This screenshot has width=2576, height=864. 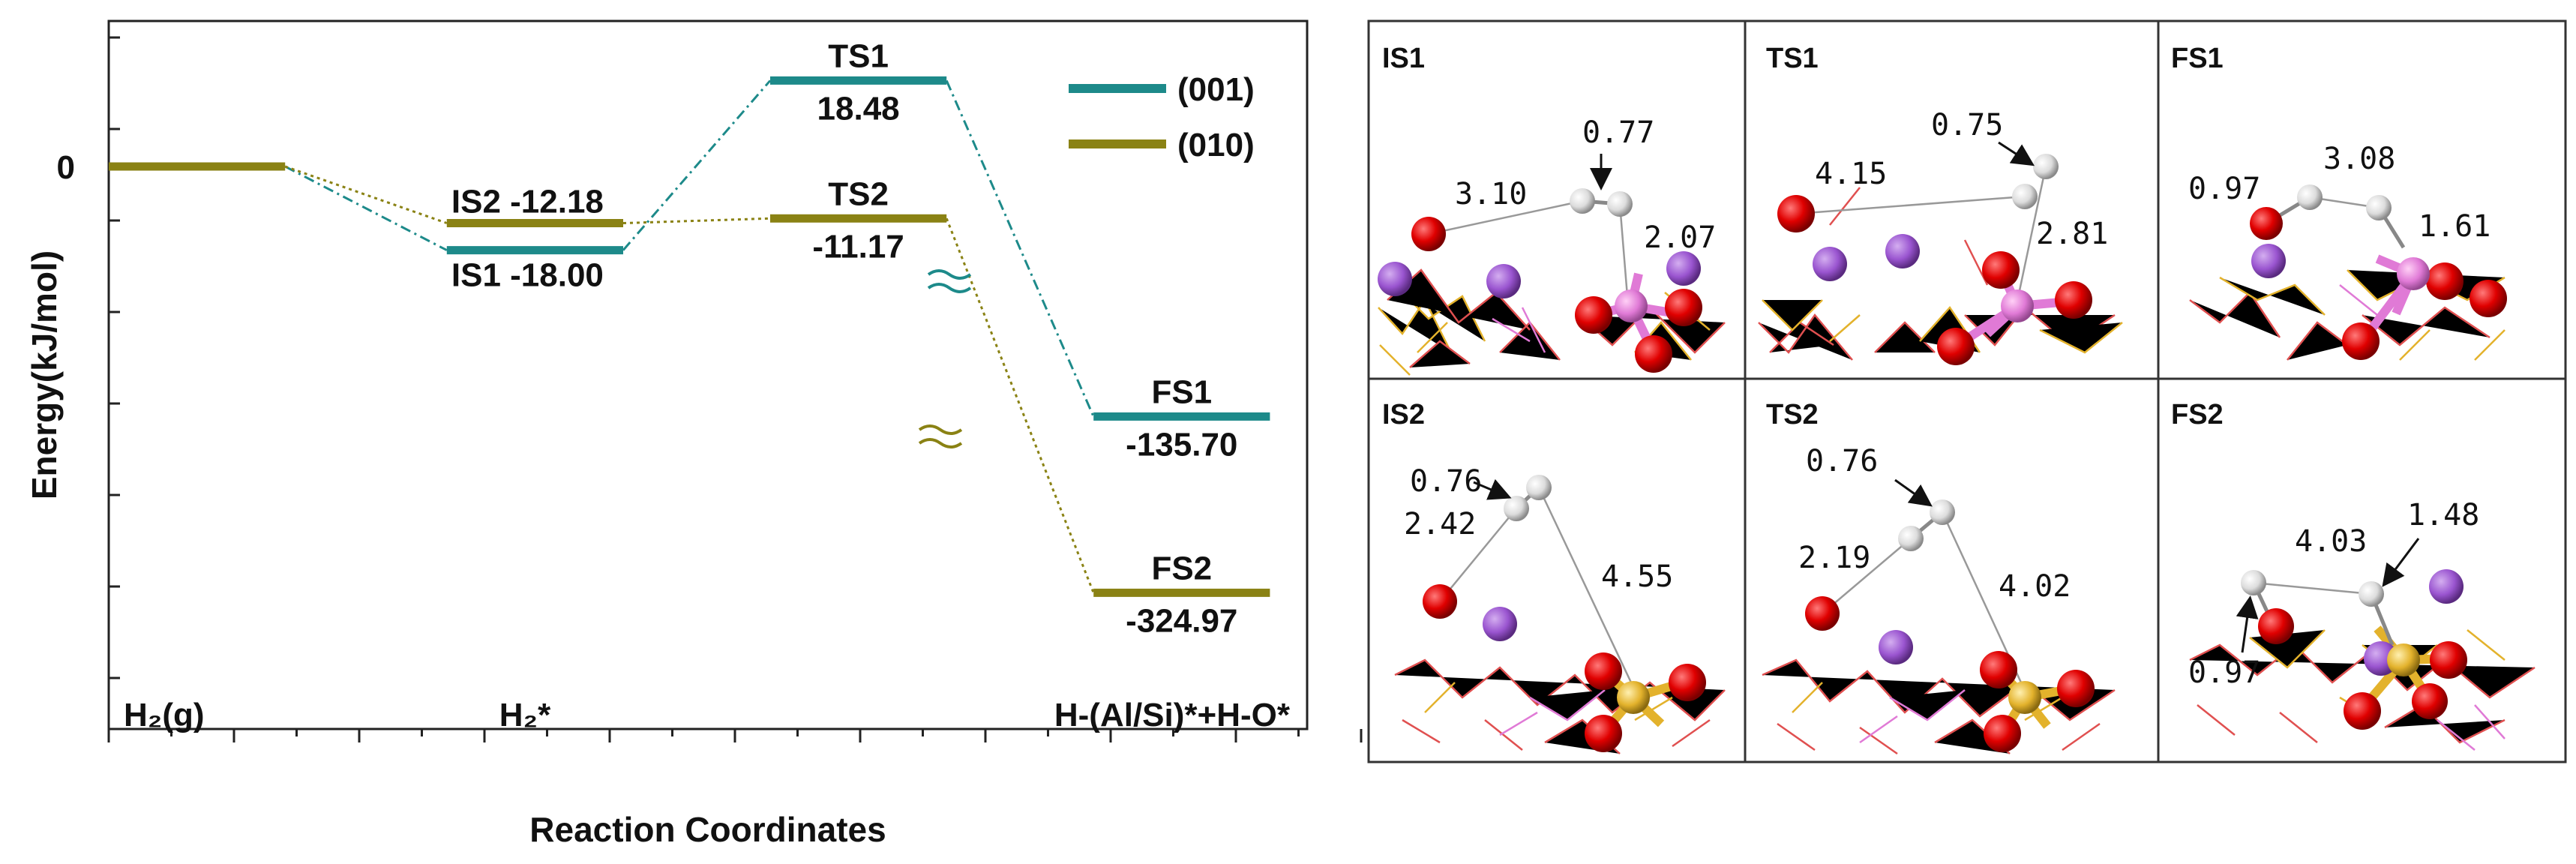 What do you see at coordinates (2359, 159) in the screenshot?
I see `distance-label-hh: 3.08` at bounding box center [2359, 159].